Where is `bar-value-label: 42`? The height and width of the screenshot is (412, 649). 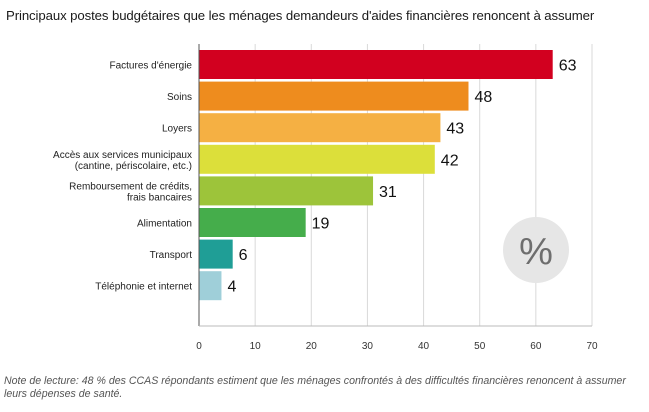 bar-value-label: 42 is located at coordinates (450, 160).